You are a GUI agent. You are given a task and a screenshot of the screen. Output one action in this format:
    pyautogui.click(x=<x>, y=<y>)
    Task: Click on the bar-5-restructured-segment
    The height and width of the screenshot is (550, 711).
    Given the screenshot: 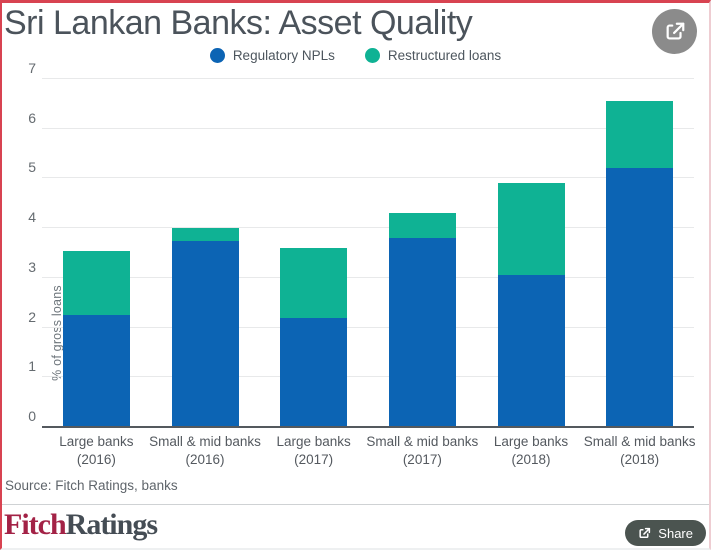 What is the action you would take?
    pyautogui.click(x=640, y=135)
    